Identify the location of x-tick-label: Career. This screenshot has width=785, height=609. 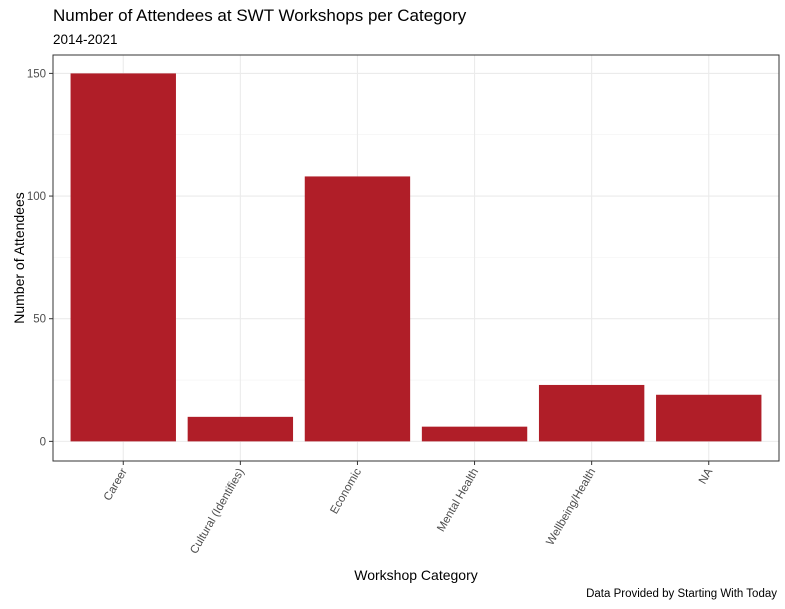
(116, 484).